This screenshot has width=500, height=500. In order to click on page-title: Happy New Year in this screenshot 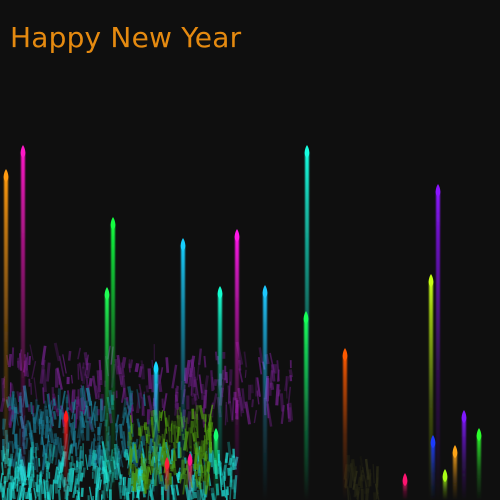, I will do `click(126, 37)`.